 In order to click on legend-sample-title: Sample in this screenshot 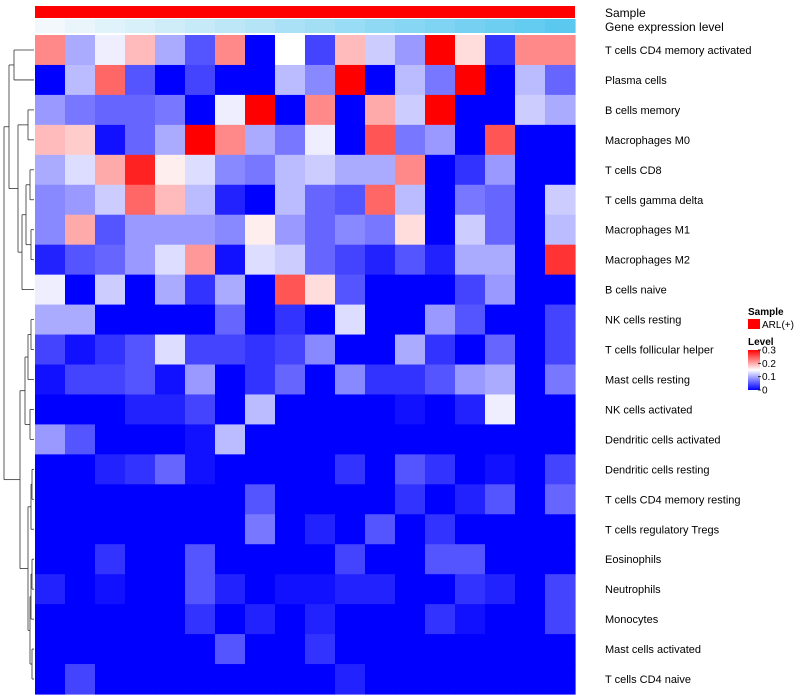, I will do `click(766, 312)`.